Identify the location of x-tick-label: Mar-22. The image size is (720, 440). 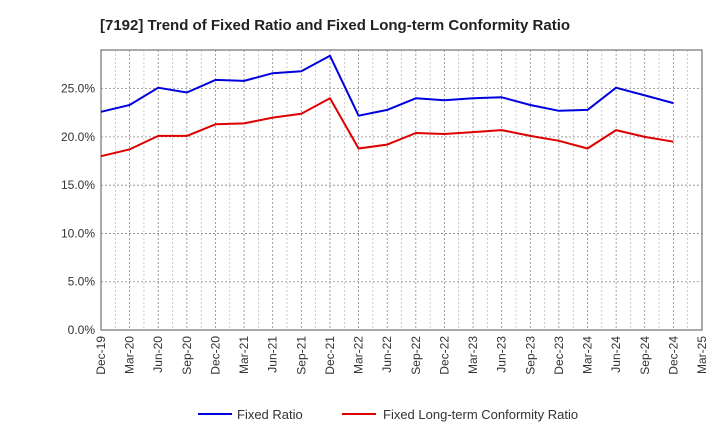
(359, 355).